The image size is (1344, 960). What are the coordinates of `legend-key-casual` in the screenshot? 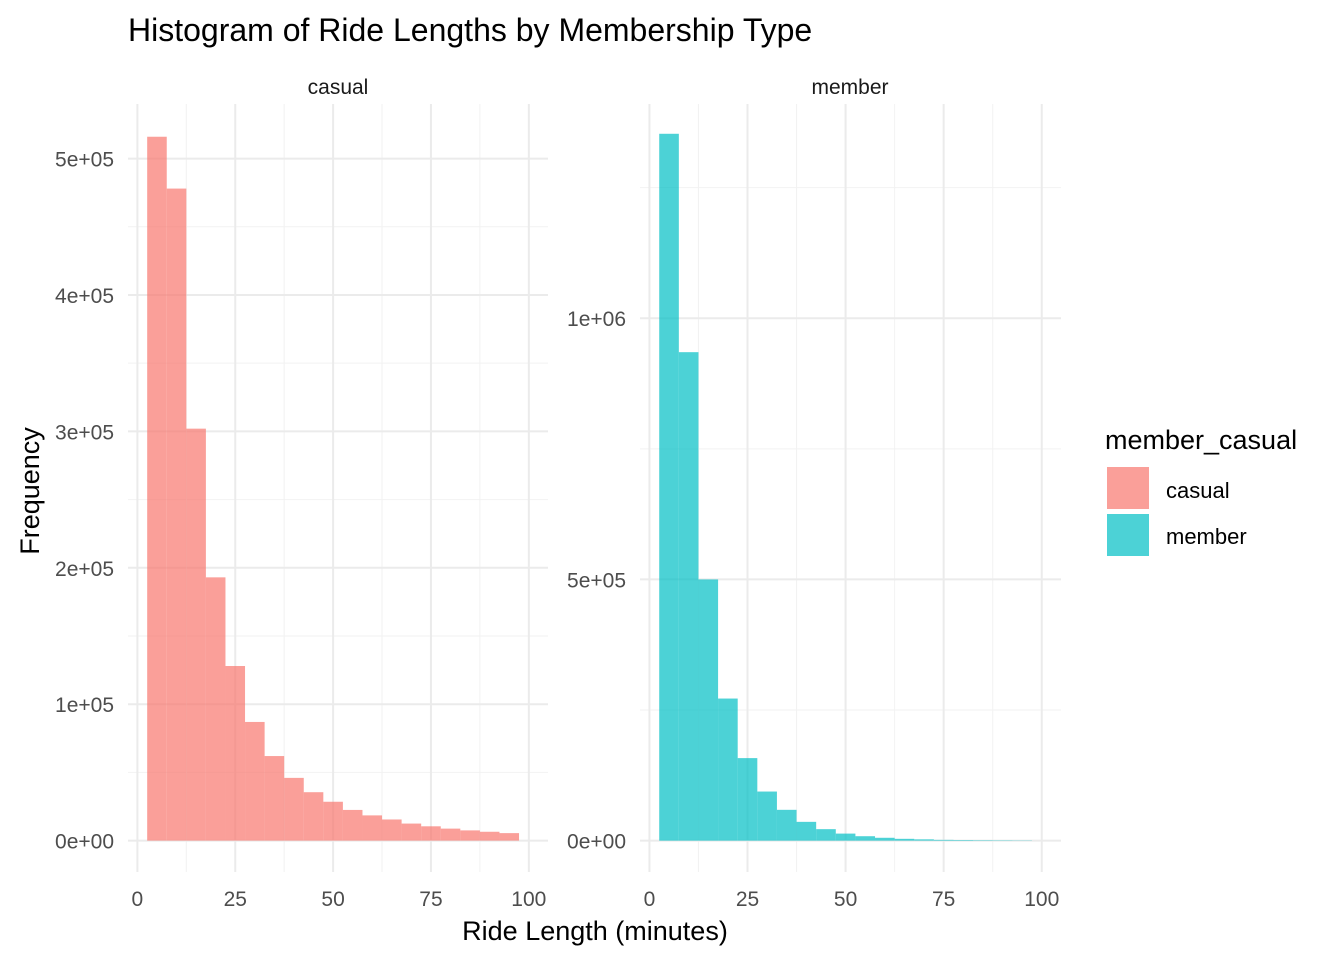 It's located at (1128, 488).